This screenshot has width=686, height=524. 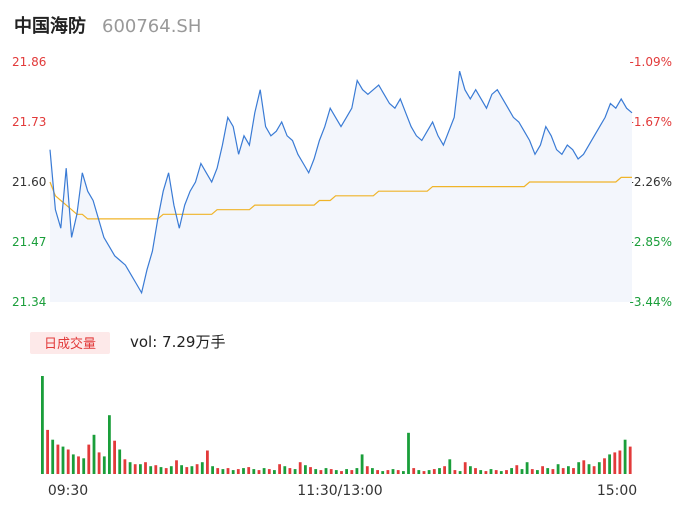 I want to click on time-label-close: 15:00, so click(x=617, y=491).